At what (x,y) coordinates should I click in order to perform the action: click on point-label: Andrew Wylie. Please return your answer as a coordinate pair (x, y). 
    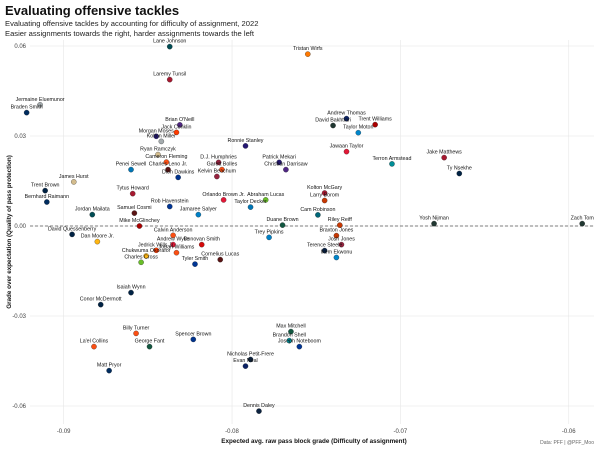
    Looking at the image, I should click on (173, 240).